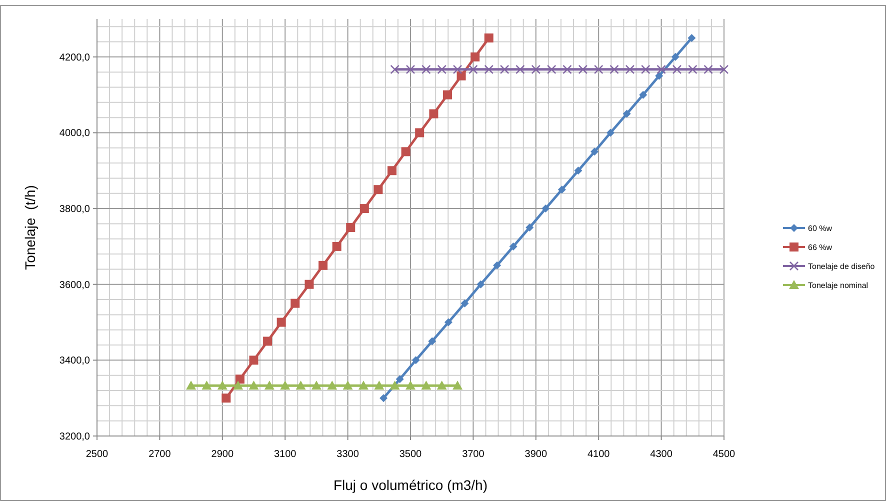  Describe the element at coordinates (473, 454) in the screenshot. I see `x-tick-label: 3700` at that location.